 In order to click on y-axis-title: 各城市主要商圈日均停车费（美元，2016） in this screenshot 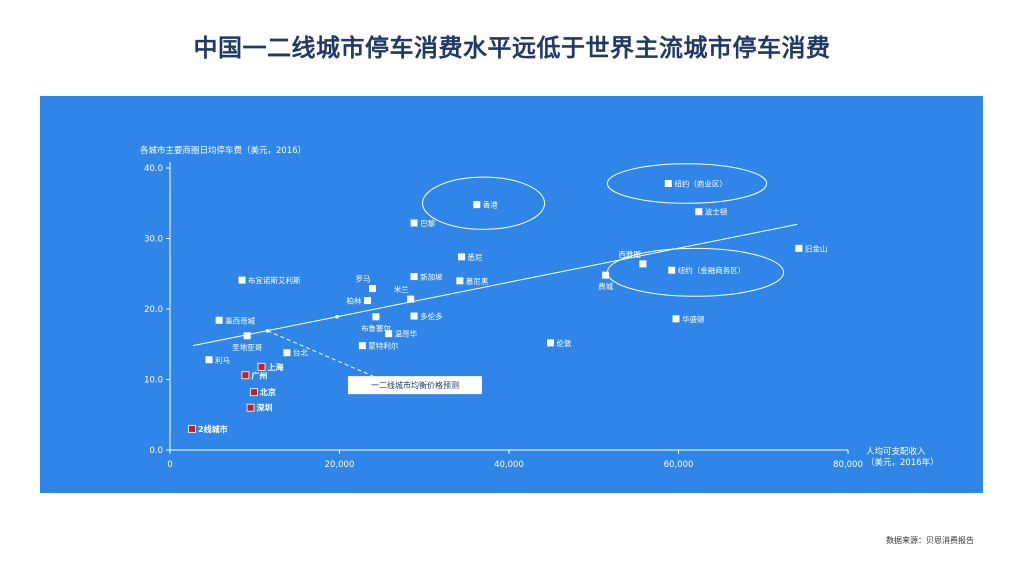, I will do `click(223, 150)`.